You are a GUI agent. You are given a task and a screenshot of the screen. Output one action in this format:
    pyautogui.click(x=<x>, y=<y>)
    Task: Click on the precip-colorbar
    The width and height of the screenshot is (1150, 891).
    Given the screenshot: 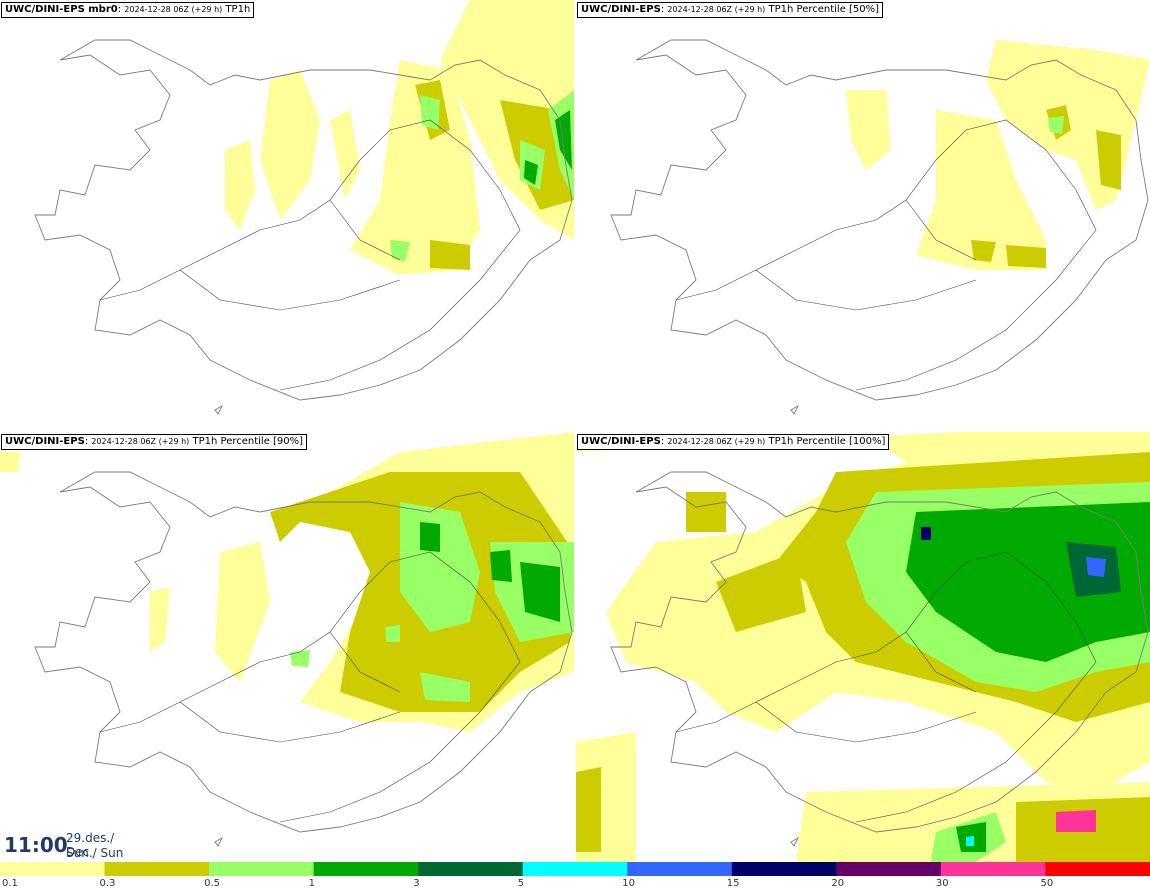 What is the action you would take?
    pyautogui.click(x=575, y=869)
    